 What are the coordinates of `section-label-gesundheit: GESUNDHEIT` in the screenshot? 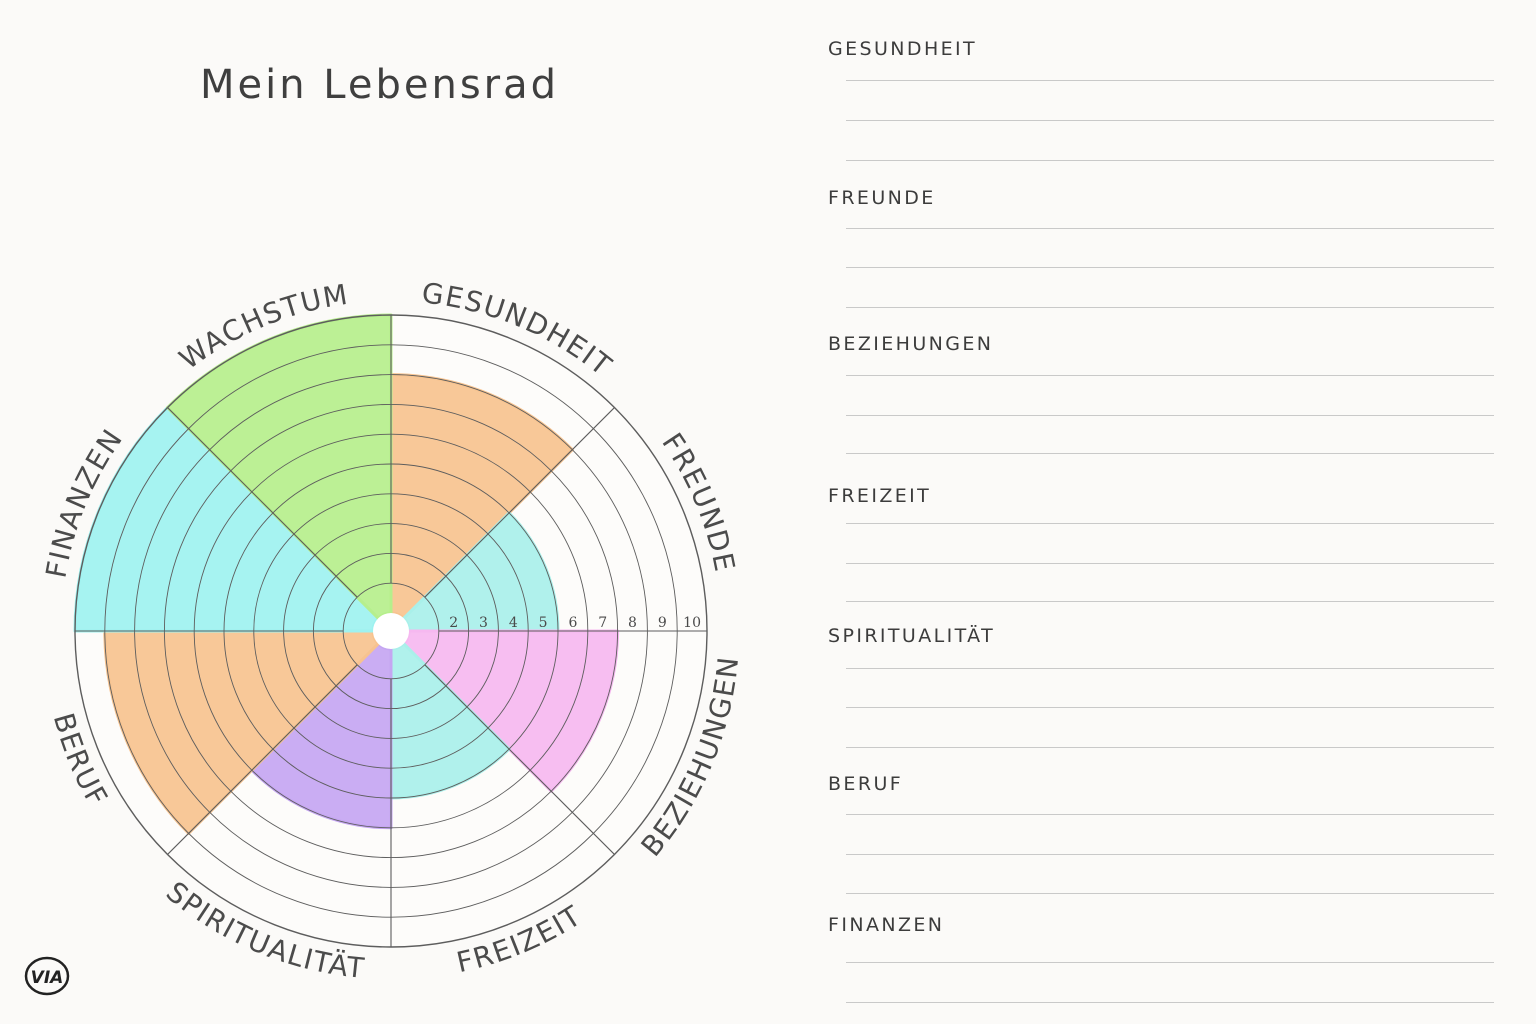 It's located at (903, 49).